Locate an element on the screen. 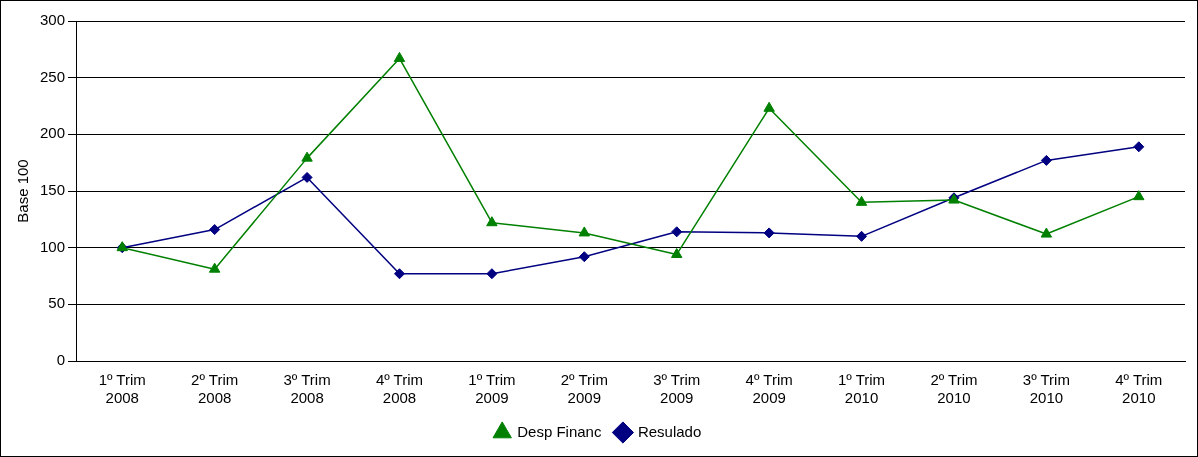 Image resolution: width=1198 pixels, height=457 pixels. x-tick-label: 4º Trim 2010 is located at coordinates (1139, 389).